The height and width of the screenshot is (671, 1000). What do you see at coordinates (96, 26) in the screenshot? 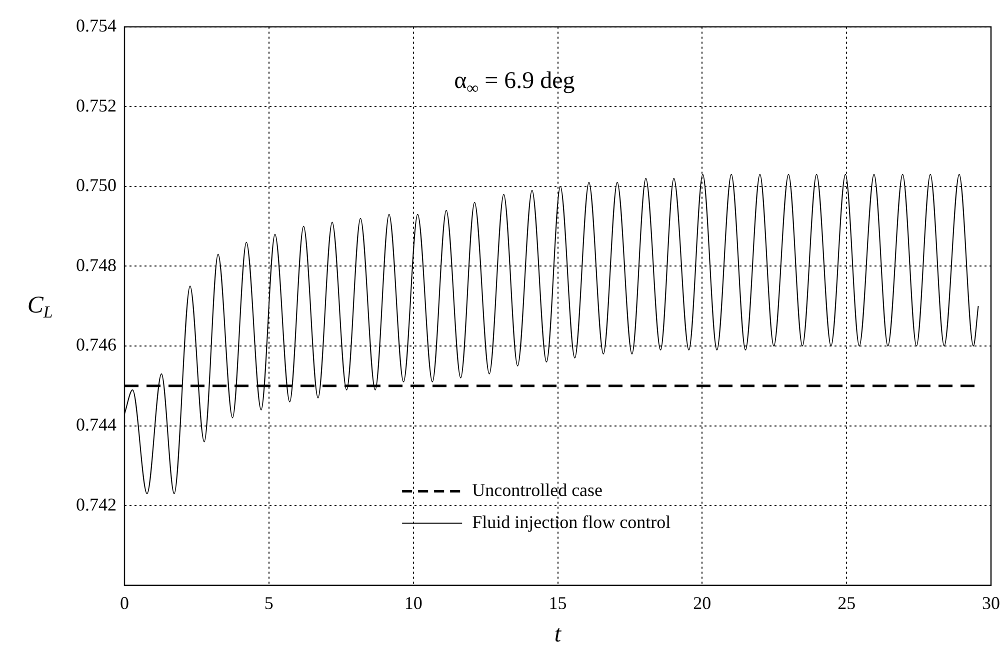
I see `y-tick-label: 0.754` at bounding box center [96, 26].